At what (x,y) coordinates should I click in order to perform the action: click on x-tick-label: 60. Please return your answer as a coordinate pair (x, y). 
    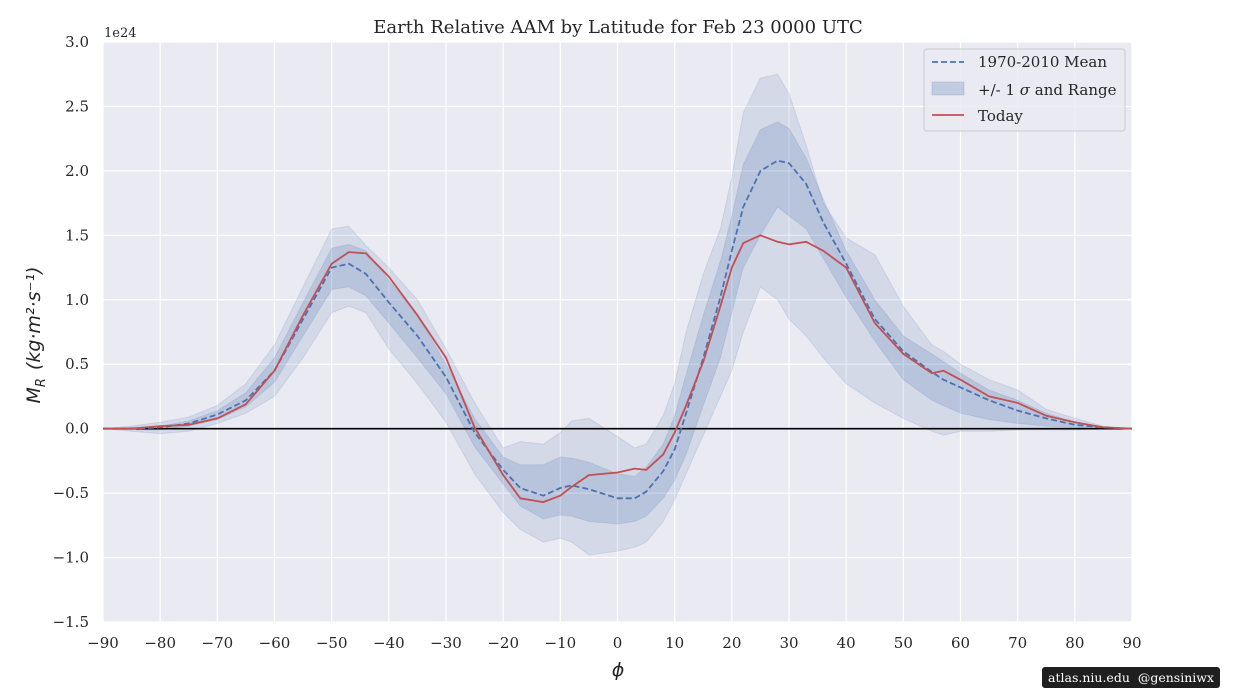
    Looking at the image, I should click on (960, 643).